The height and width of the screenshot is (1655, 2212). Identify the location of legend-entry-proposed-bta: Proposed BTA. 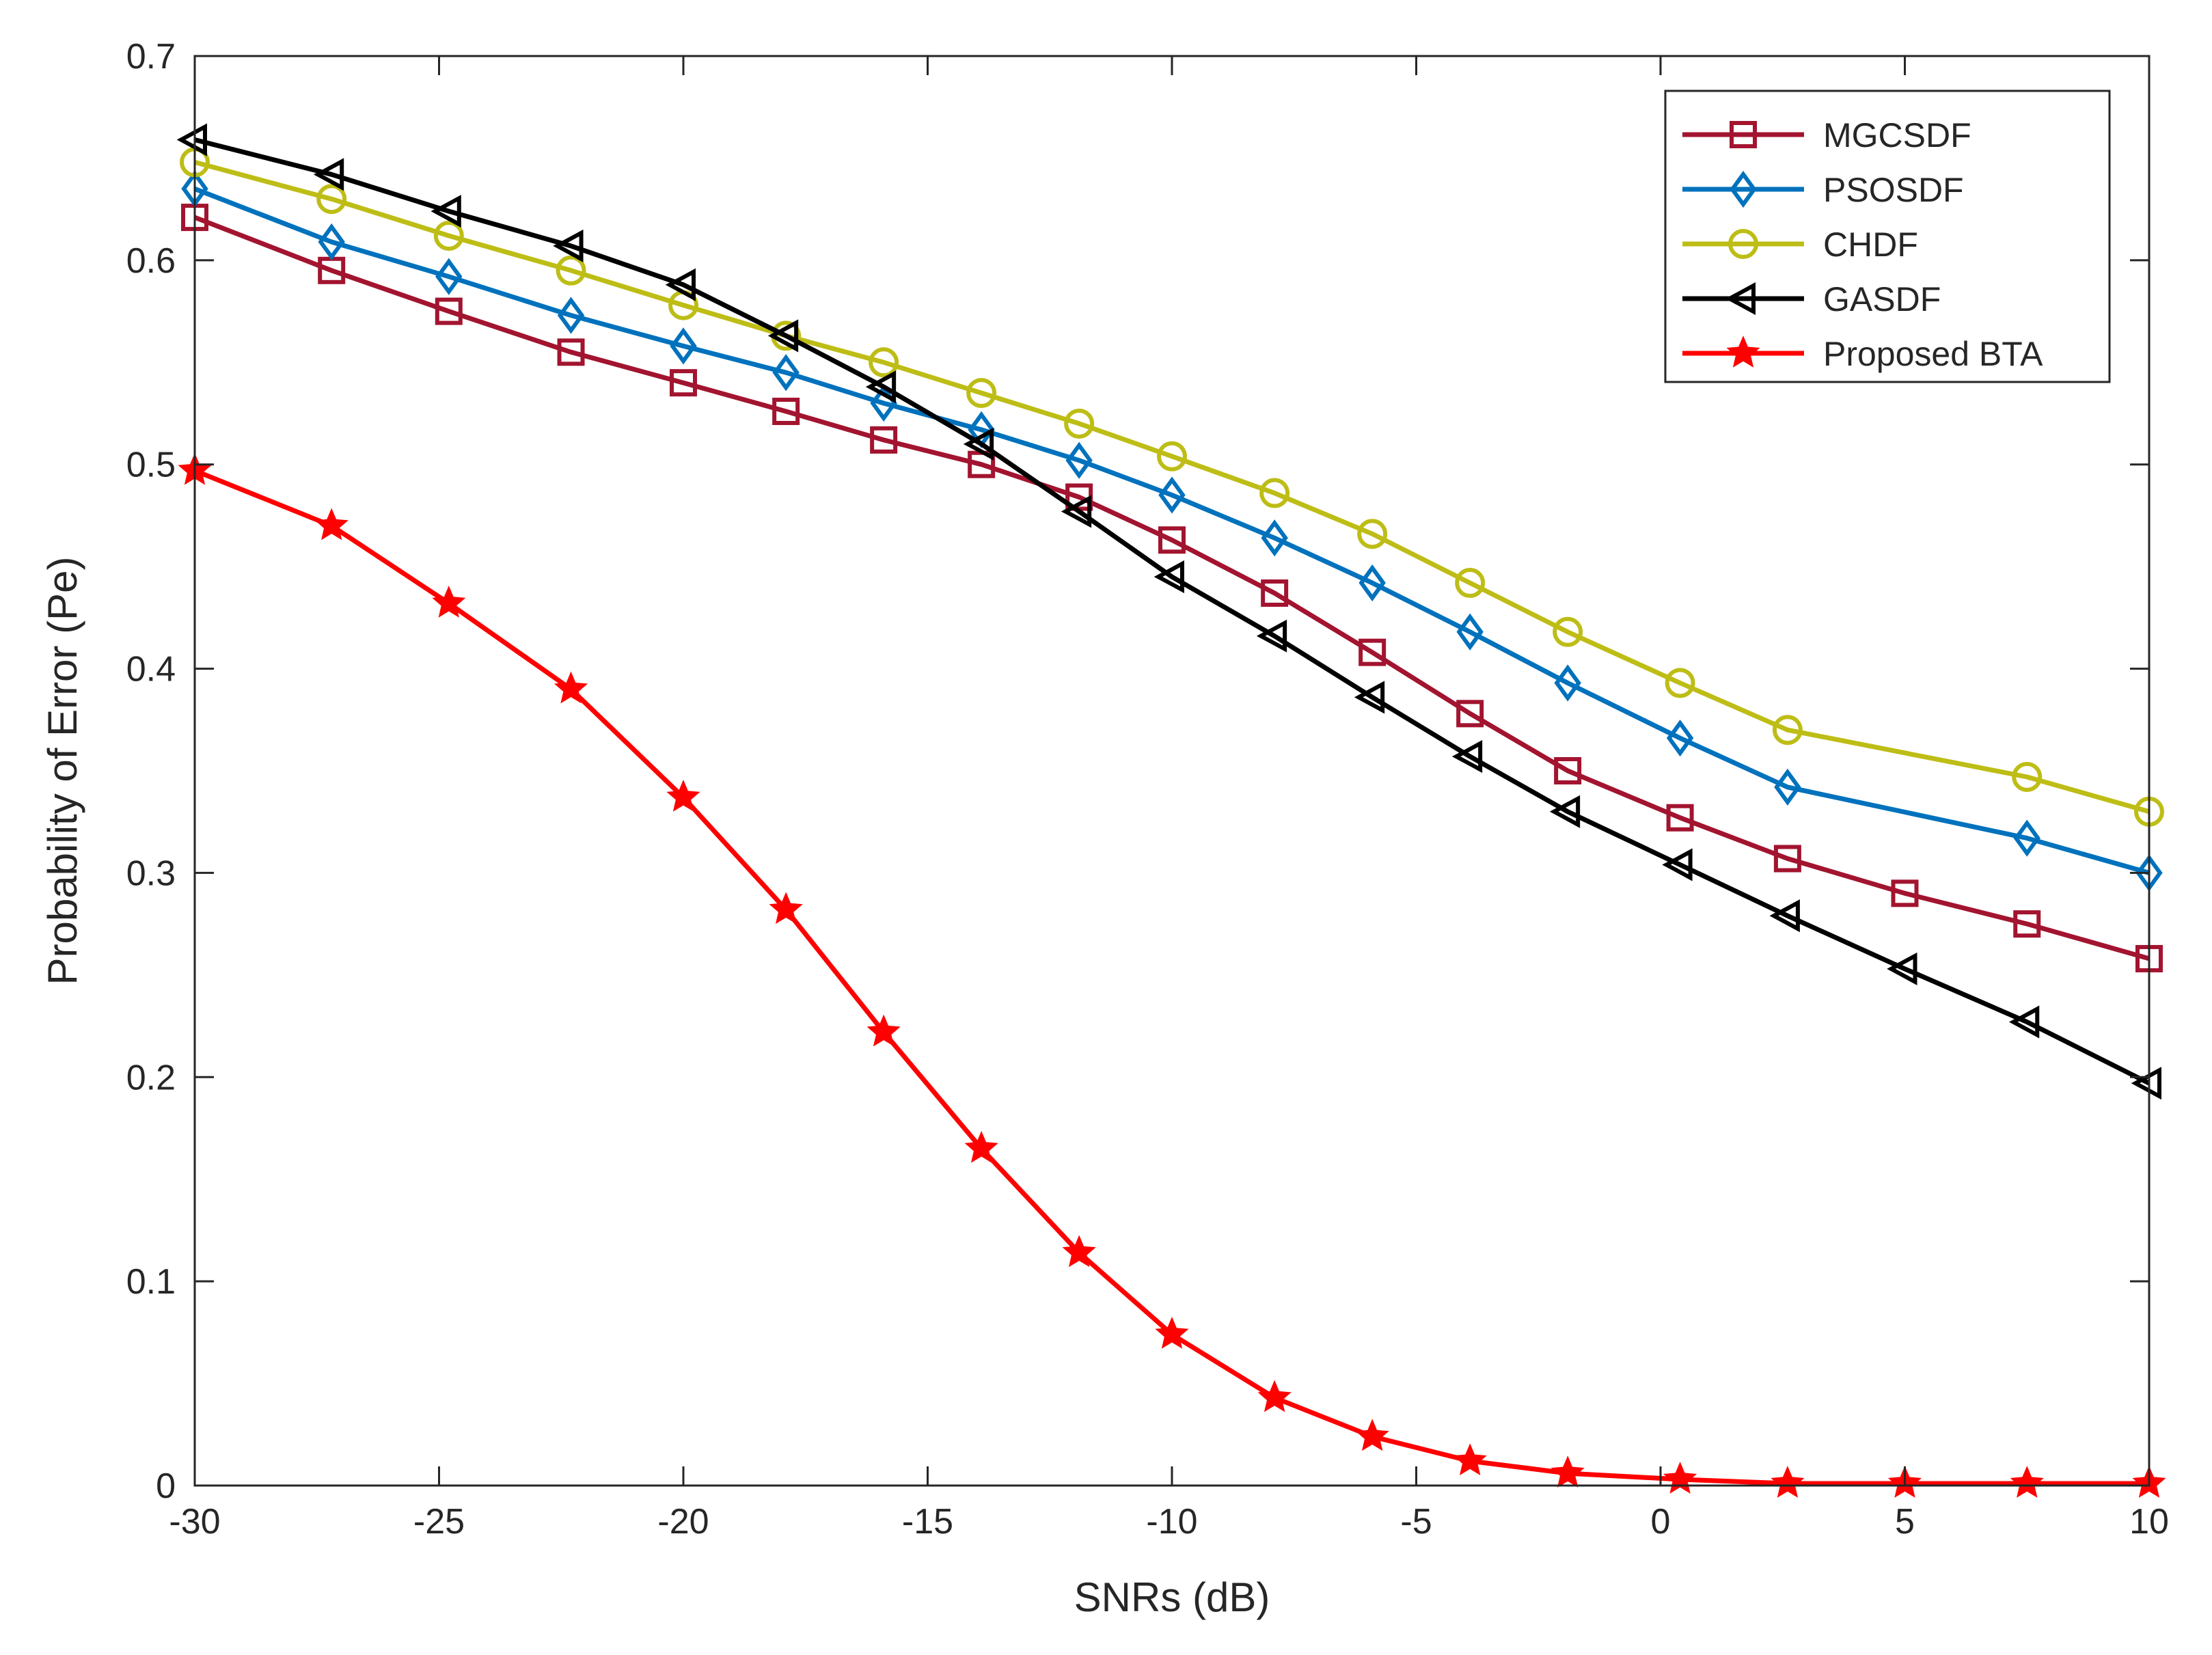
(1863, 354).